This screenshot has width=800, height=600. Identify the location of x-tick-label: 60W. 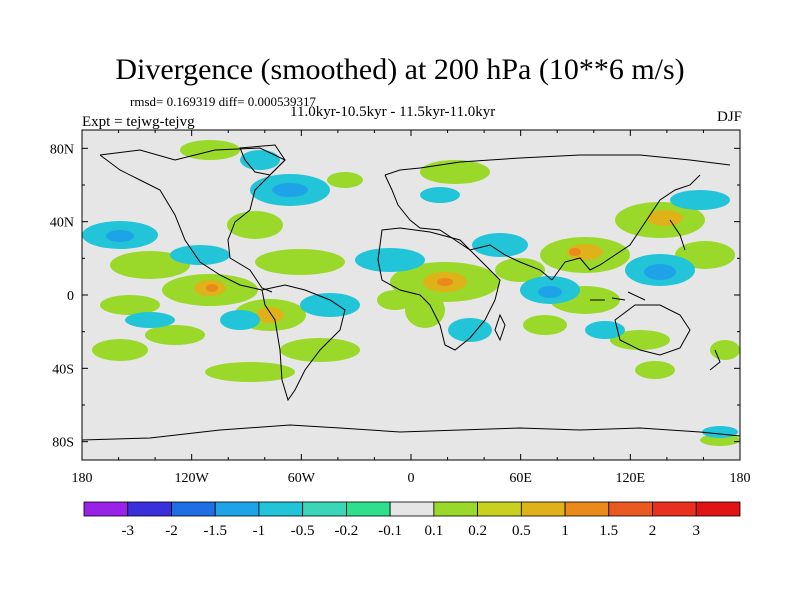
(302, 478).